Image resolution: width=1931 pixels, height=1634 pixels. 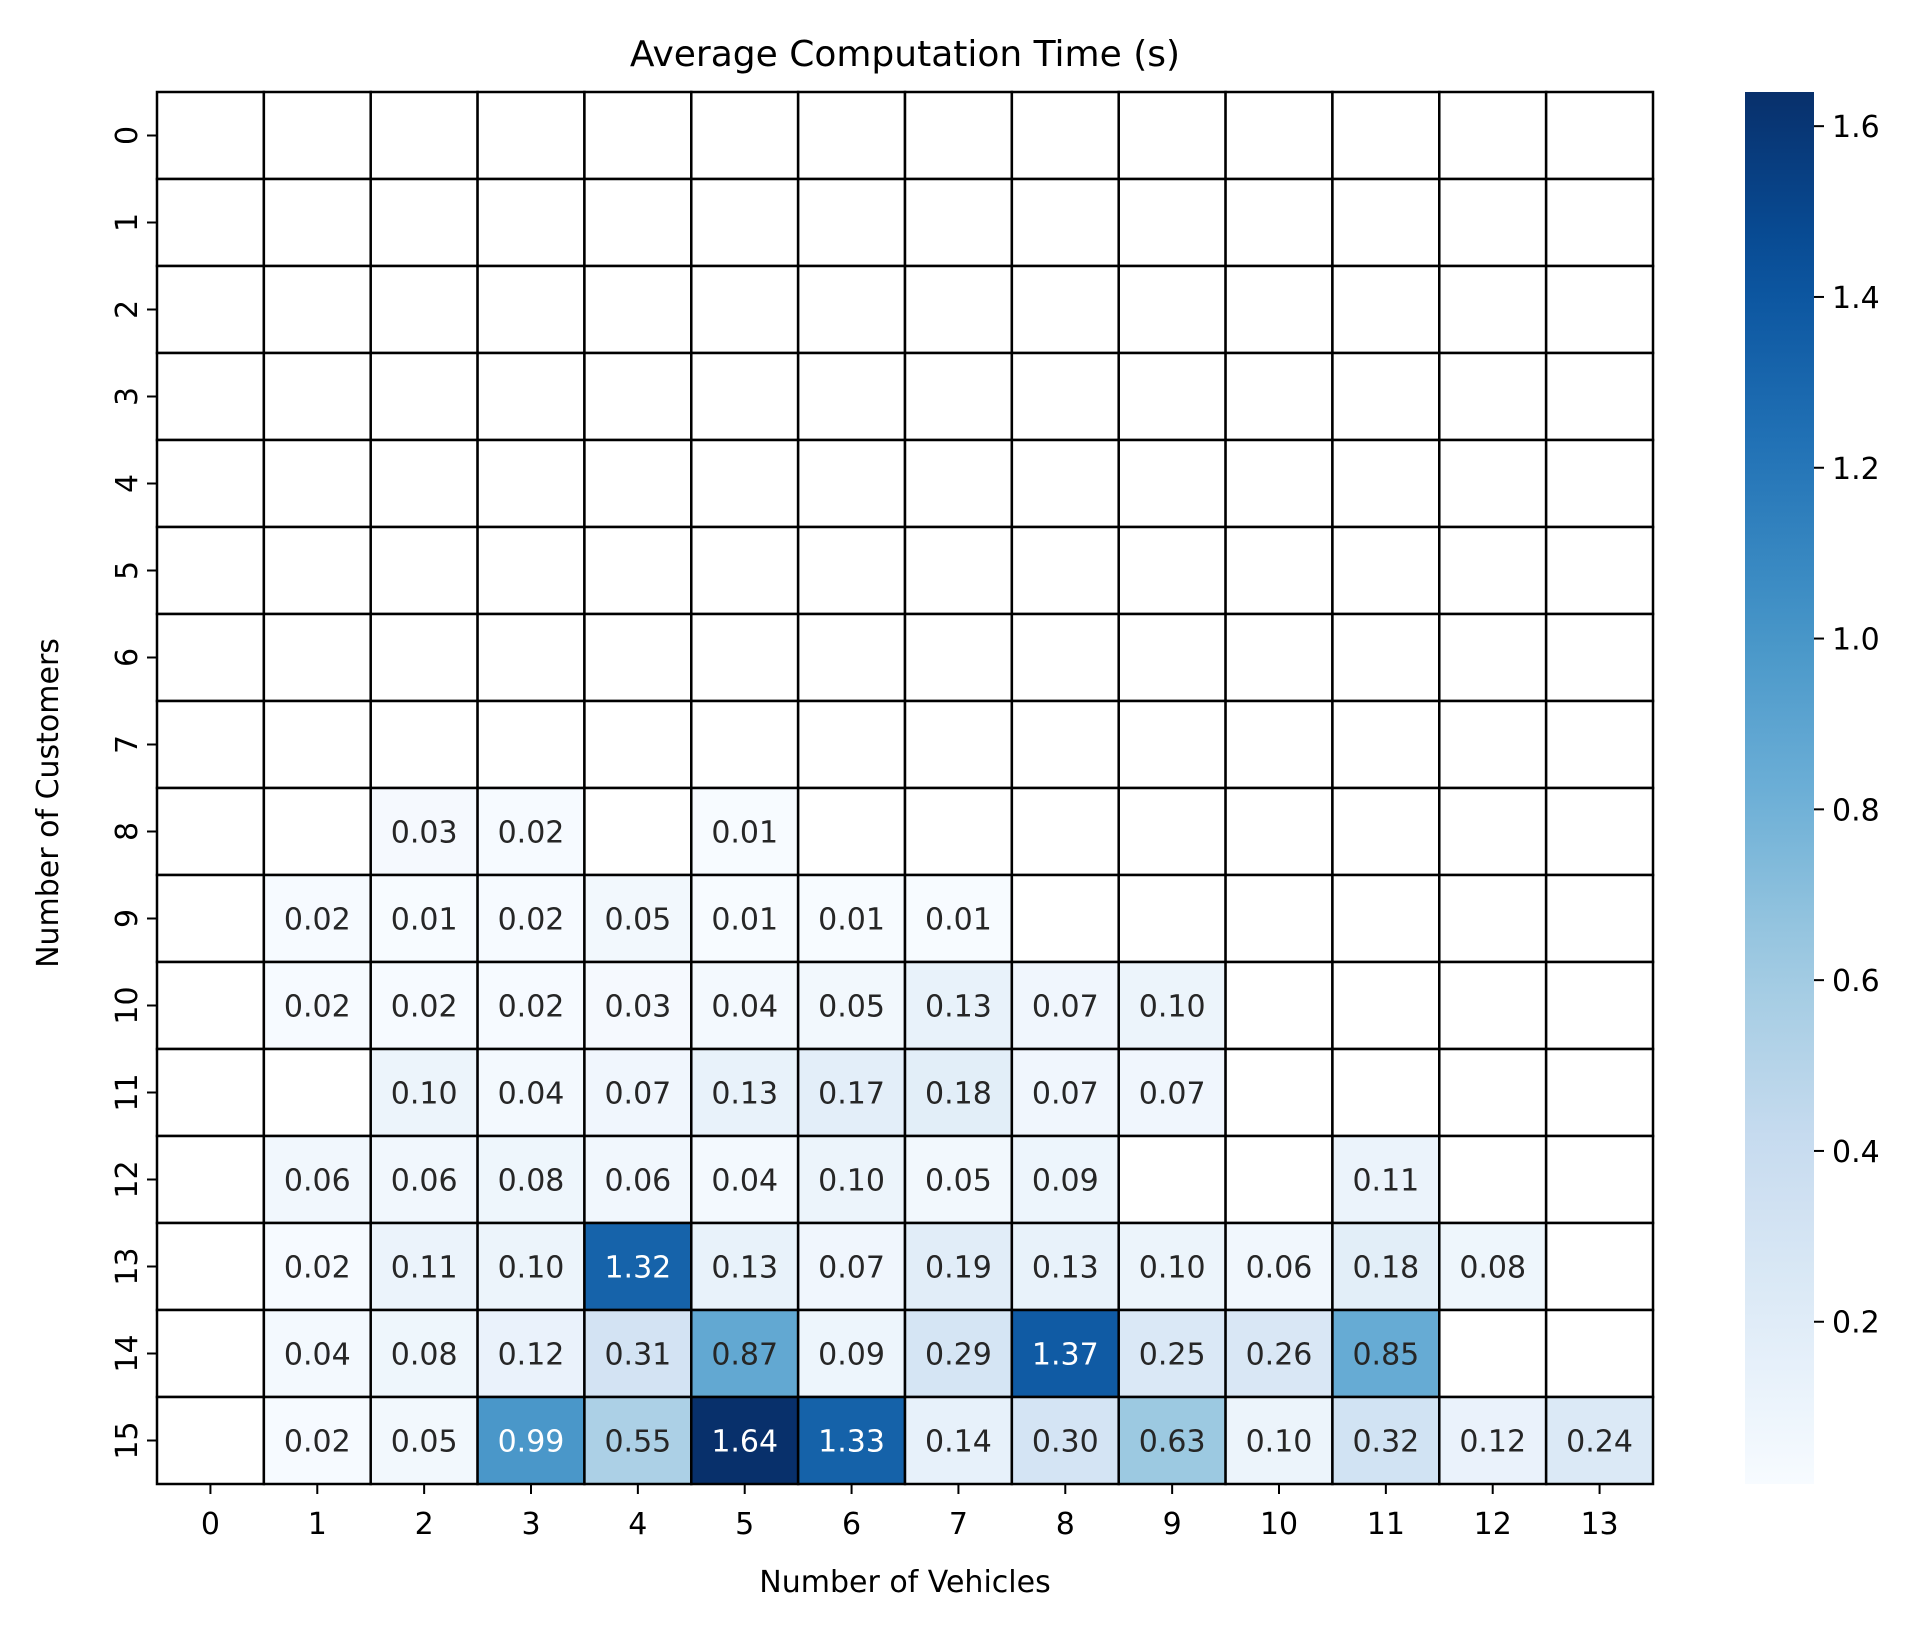 I want to click on cell-value-label: 0.11, so click(x=424, y=1268).